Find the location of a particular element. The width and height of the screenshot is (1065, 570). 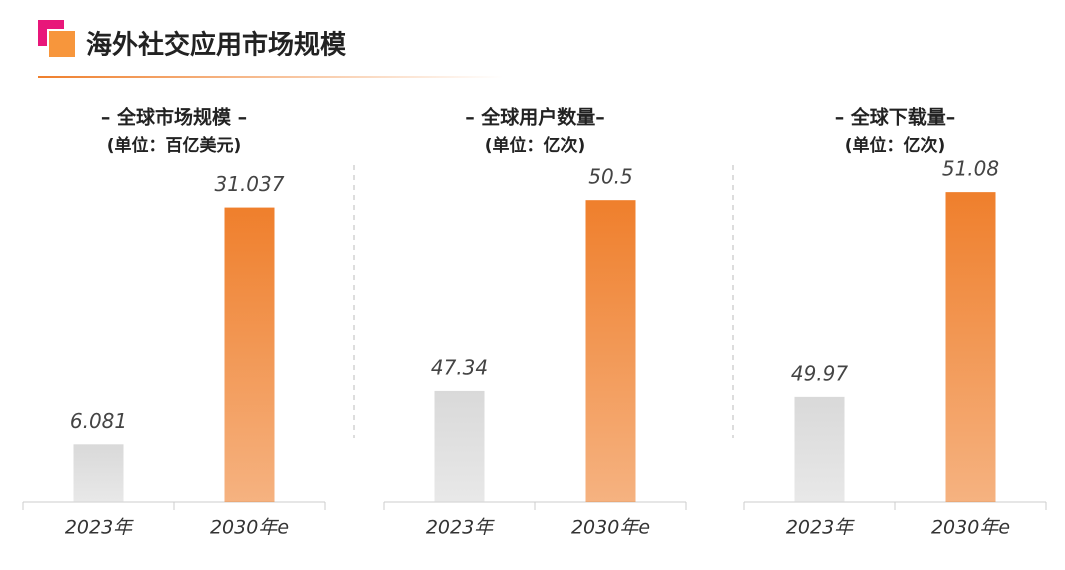

value-label: 49.97 is located at coordinates (820, 373).